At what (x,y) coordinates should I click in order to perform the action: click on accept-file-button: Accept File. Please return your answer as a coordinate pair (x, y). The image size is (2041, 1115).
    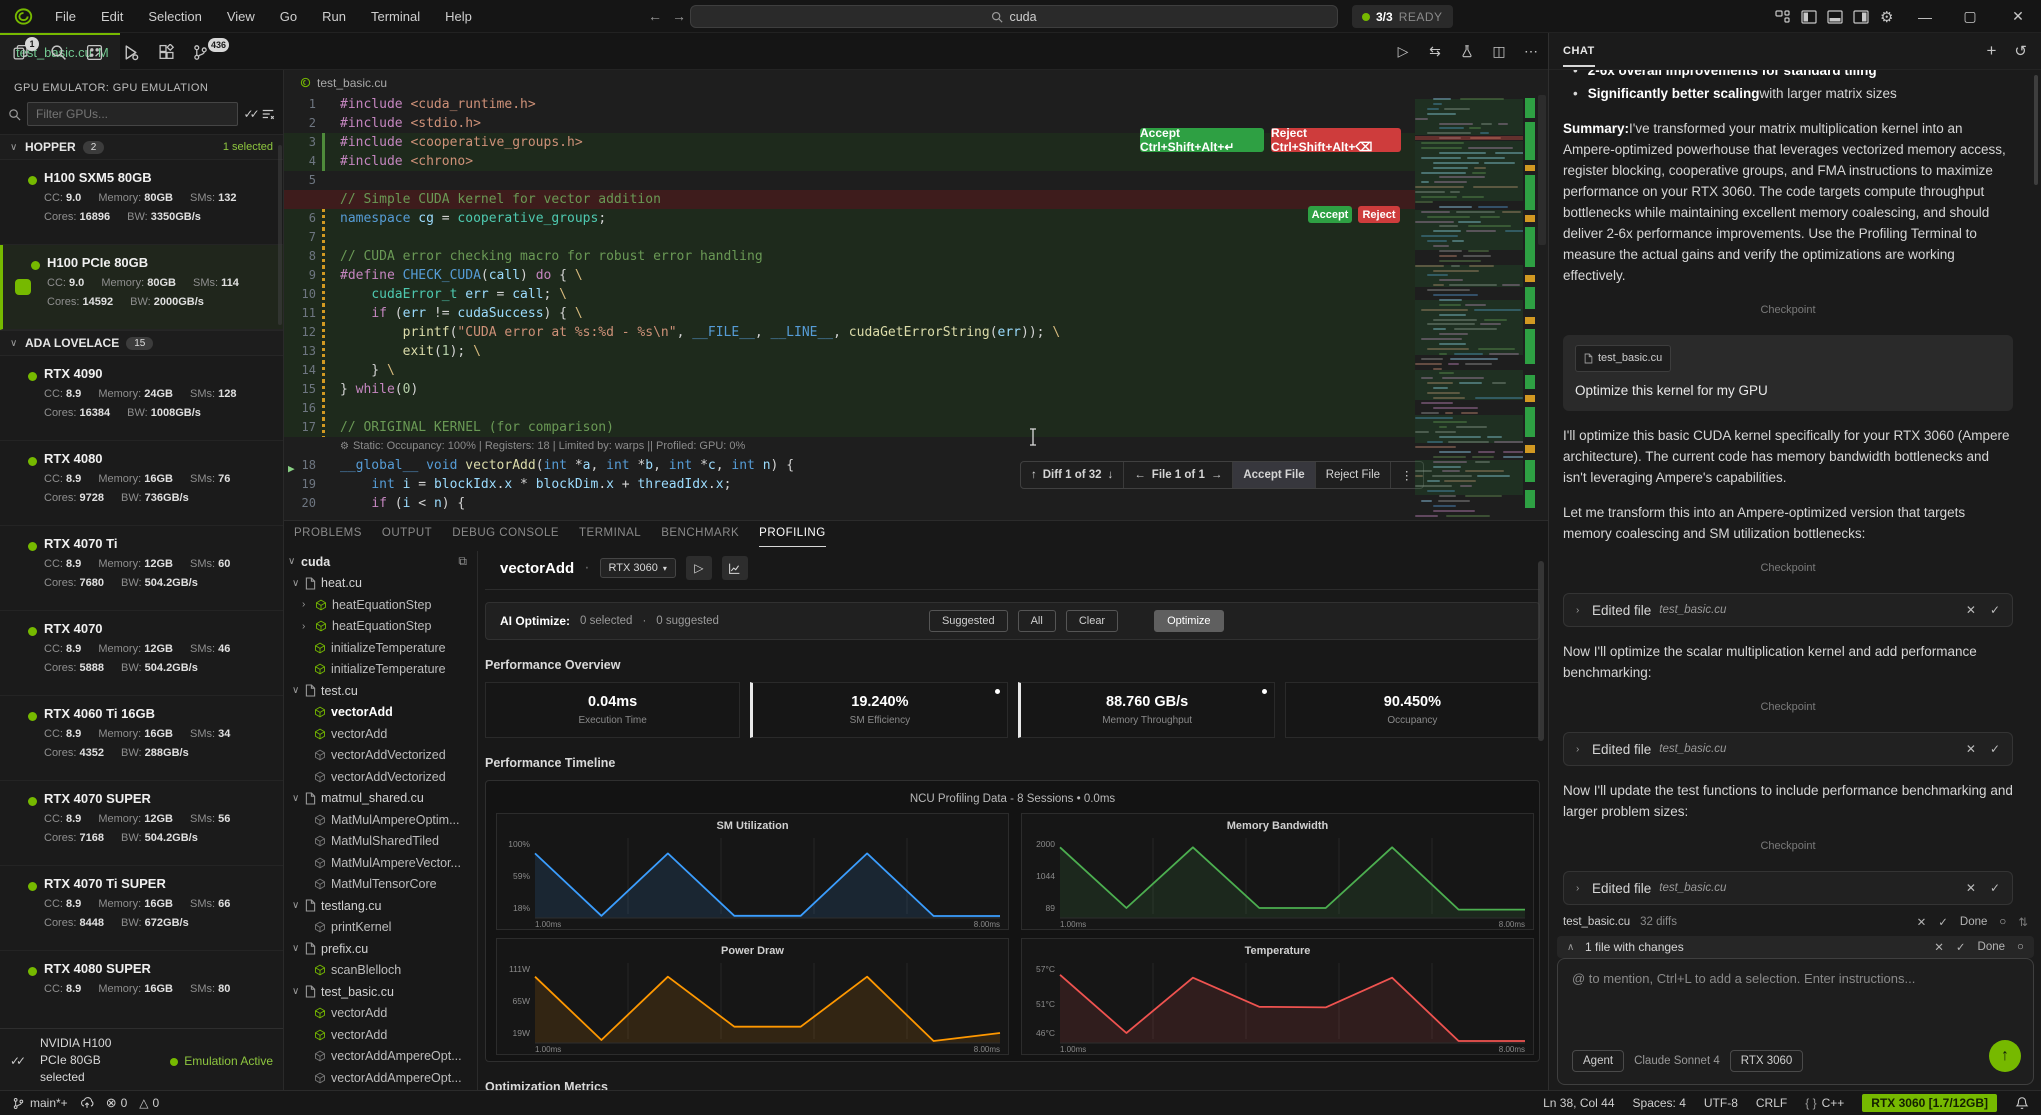
    Looking at the image, I should click on (1274, 475).